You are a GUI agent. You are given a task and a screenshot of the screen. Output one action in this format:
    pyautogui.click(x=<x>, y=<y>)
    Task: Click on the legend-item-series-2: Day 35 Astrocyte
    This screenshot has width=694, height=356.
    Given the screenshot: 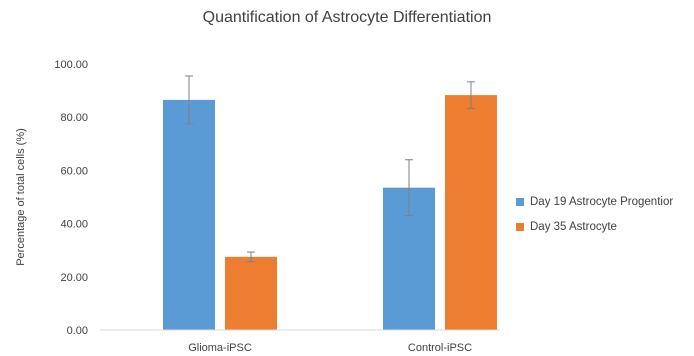 What is the action you would take?
    pyautogui.click(x=594, y=226)
    